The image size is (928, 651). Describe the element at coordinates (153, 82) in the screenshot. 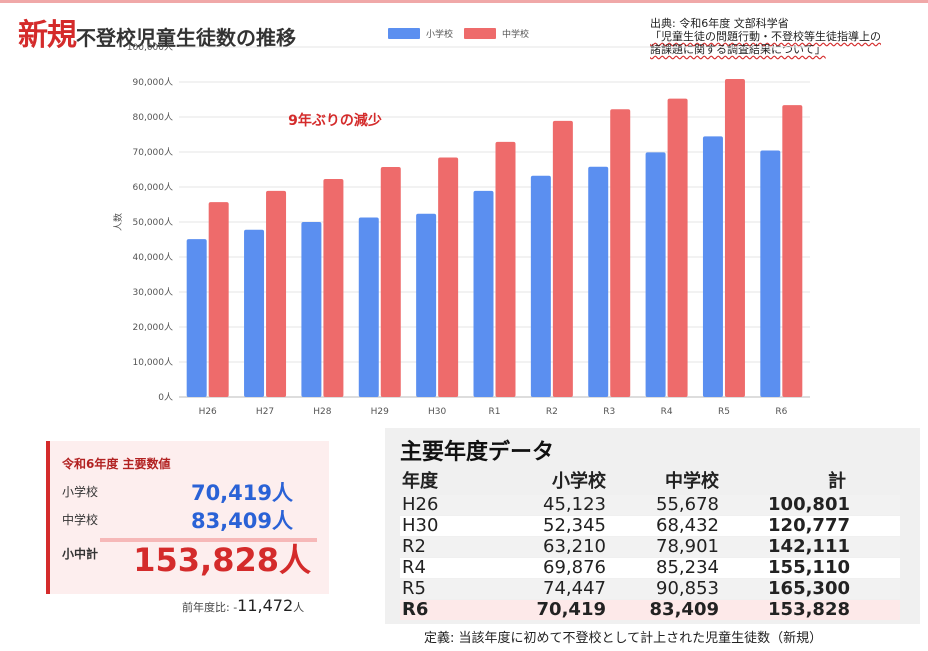

I see `y-tick-label: 90,000人` at that location.